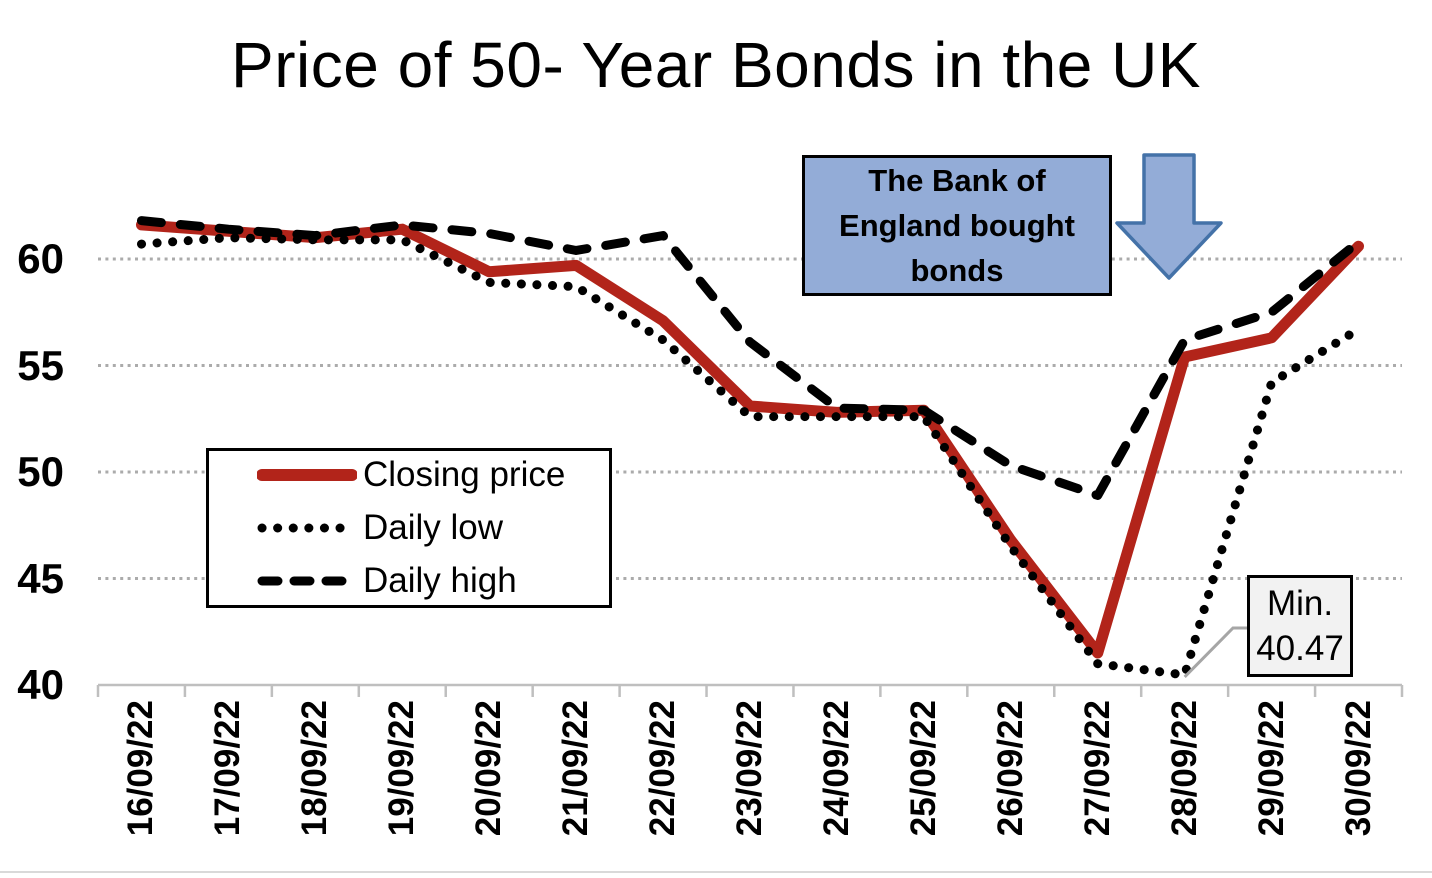 The height and width of the screenshot is (878, 1432). Describe the element at coordinates (307, 475) in the screenshot. I see `closing-price-swatch` at that location.